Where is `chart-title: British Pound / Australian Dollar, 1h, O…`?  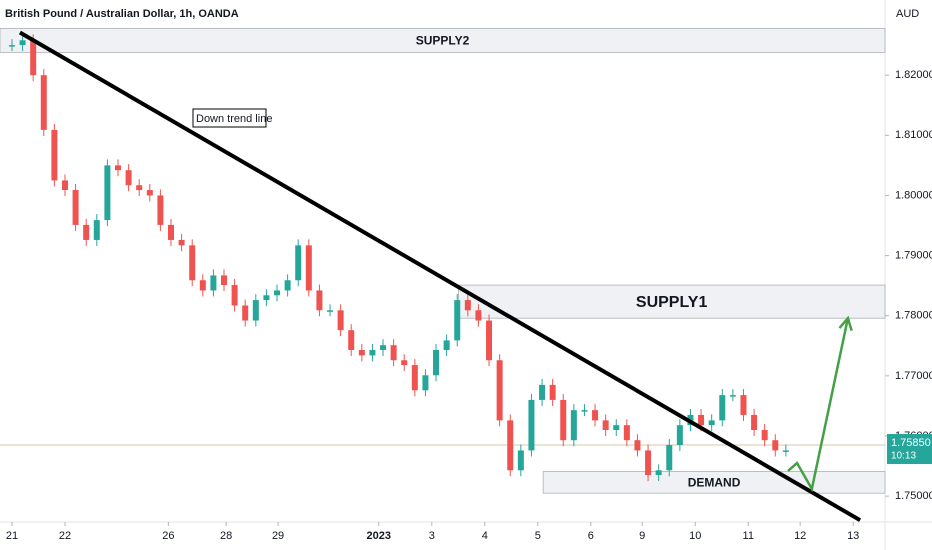
chart-title: British Pound / Australian Dollar, 1h, O… is located at coordinates (122, 14).